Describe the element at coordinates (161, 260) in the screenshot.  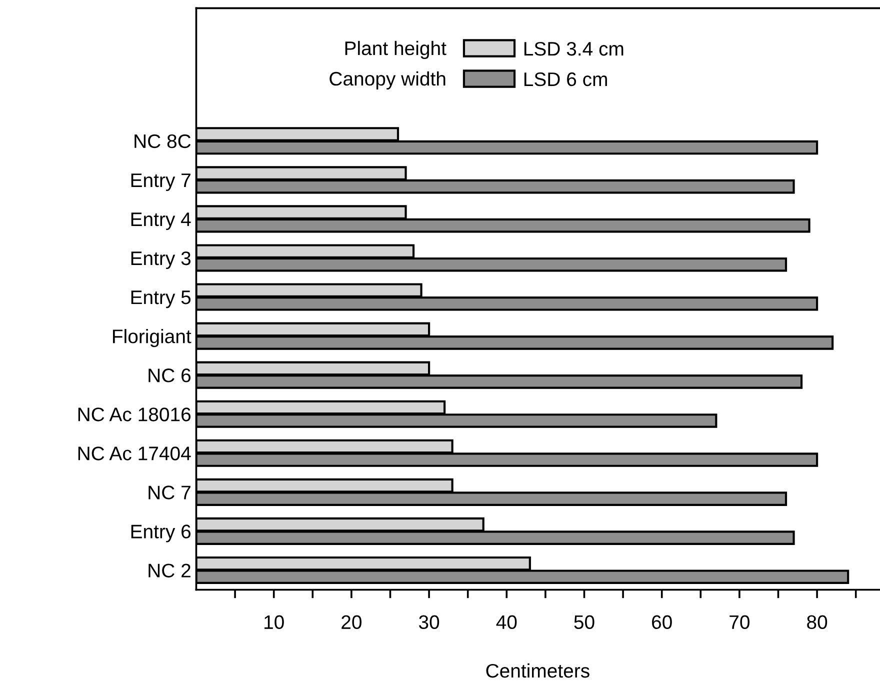
I see `y-tick-label: Entry 3` at that location.